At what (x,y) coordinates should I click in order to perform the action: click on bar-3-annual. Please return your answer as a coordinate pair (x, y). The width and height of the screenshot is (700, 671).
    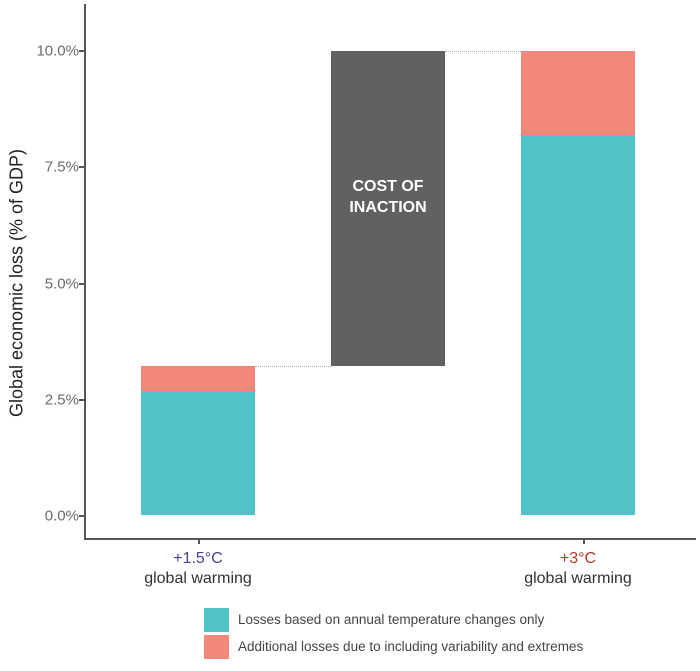
    Looking at the image, I should click on (578, 325).